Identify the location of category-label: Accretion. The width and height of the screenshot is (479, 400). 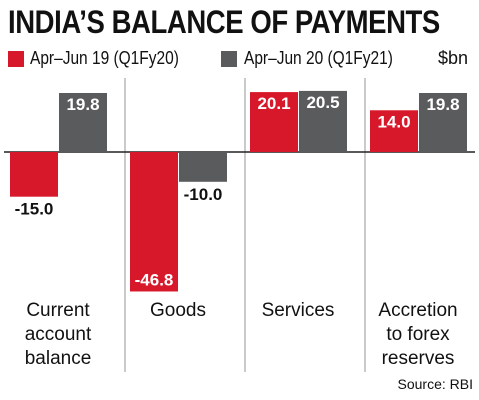
(417, 310).